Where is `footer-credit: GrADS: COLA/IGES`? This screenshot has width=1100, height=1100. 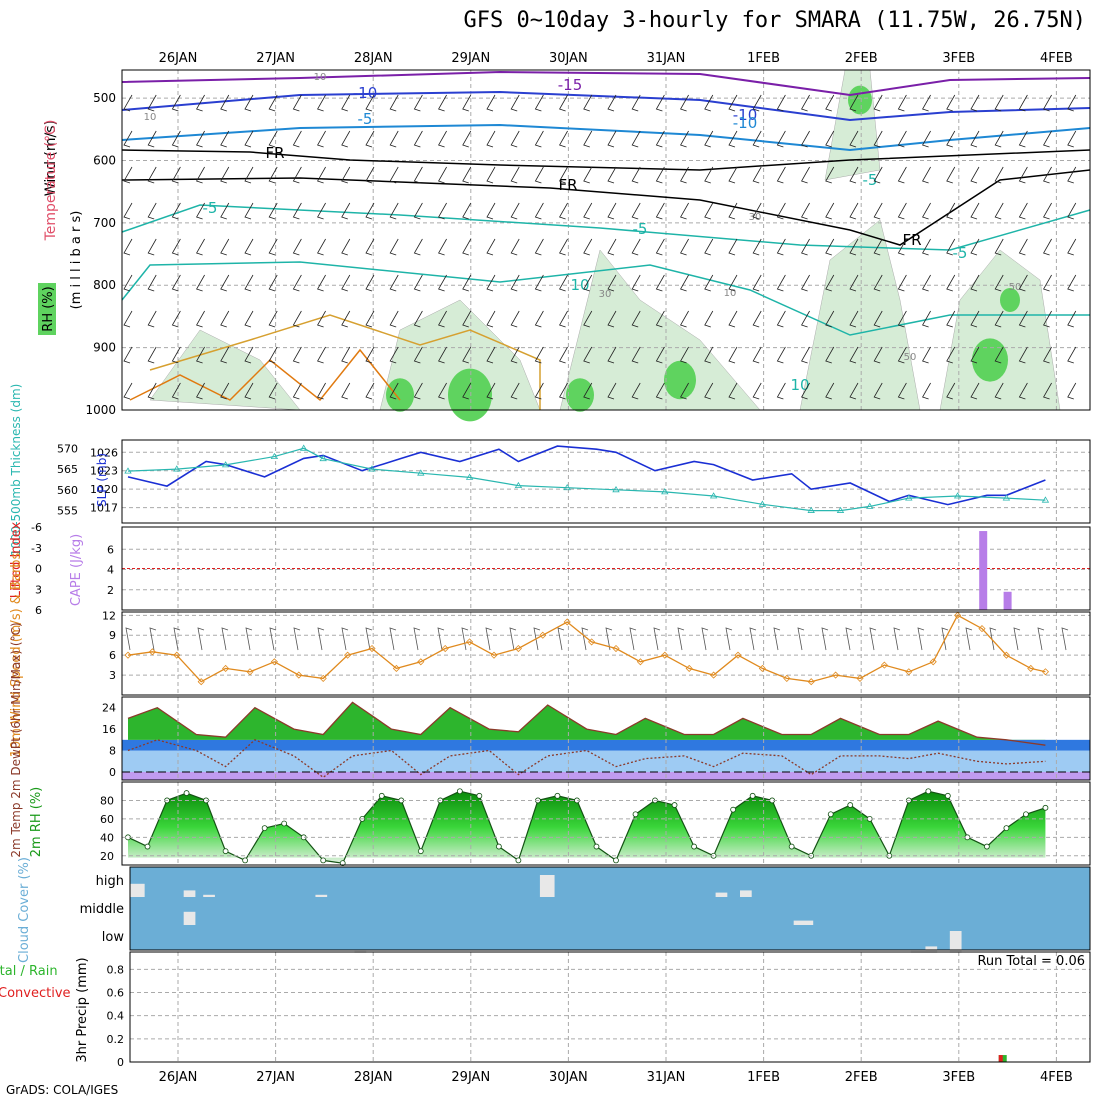
footer-credit: GrADS: COLA/IGES is located at coordinates (62, 1090).